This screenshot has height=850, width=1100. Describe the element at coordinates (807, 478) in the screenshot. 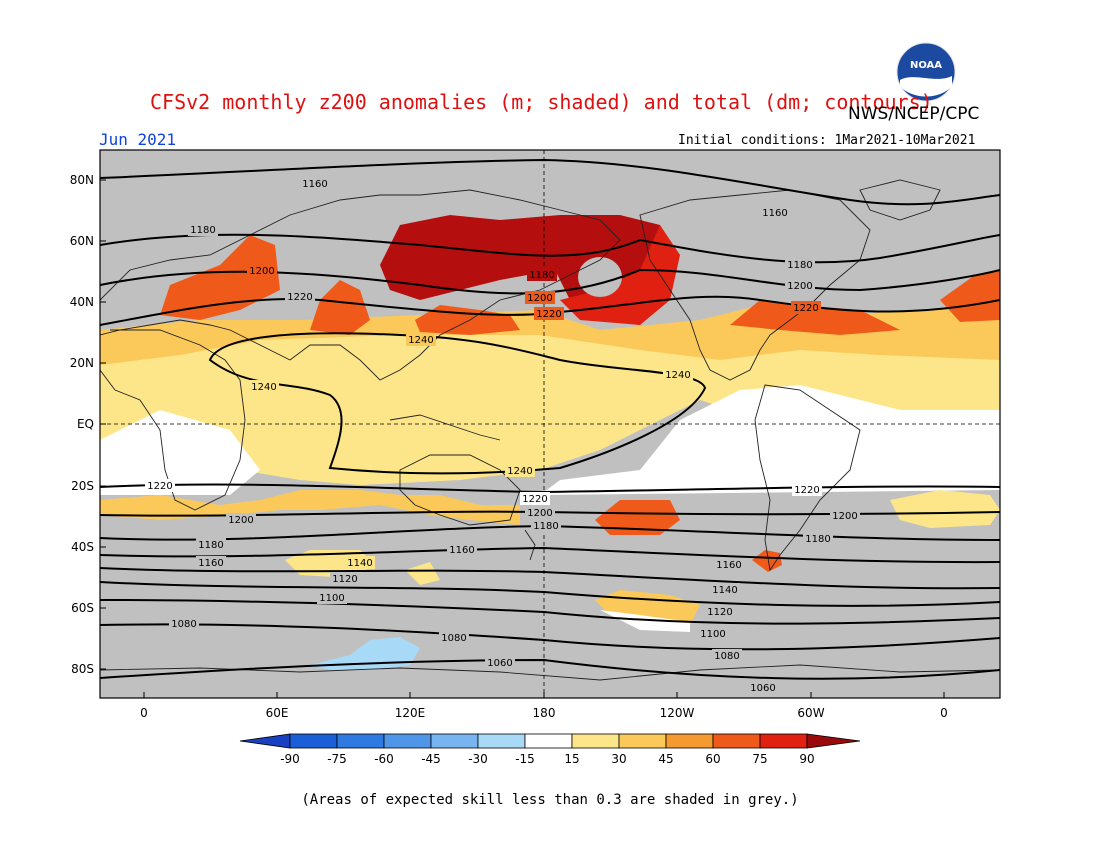

I see `continent-south-america` at that location.